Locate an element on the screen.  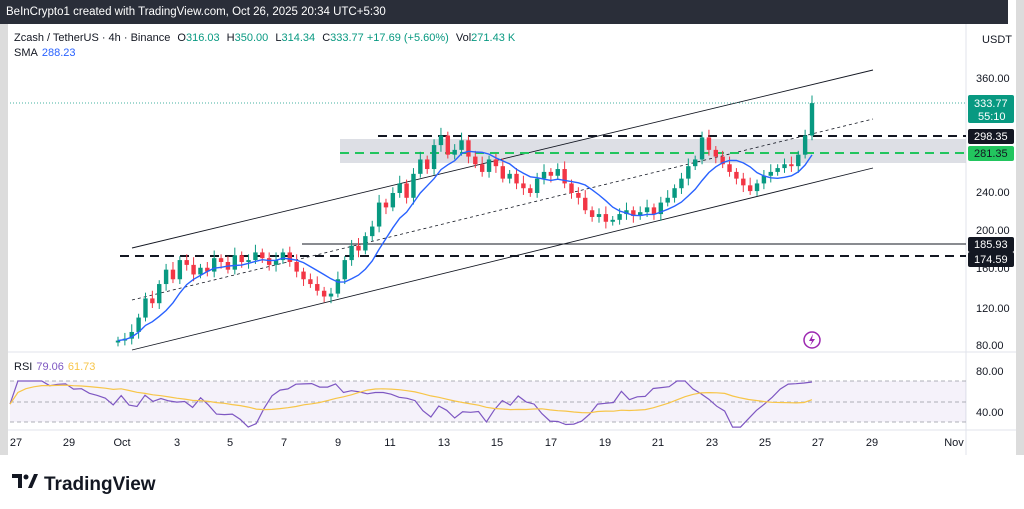
last-price-badge is located at coordinates (991, 109).